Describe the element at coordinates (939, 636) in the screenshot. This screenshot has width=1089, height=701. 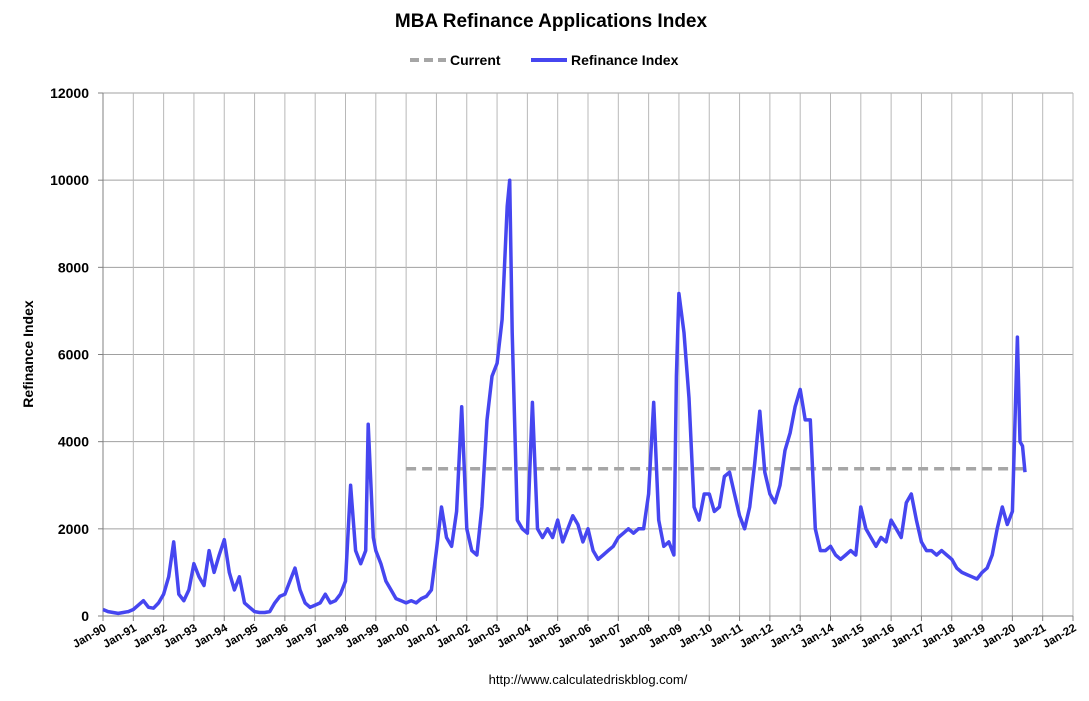
I see `x-tick-label: Jan-18` at that location.